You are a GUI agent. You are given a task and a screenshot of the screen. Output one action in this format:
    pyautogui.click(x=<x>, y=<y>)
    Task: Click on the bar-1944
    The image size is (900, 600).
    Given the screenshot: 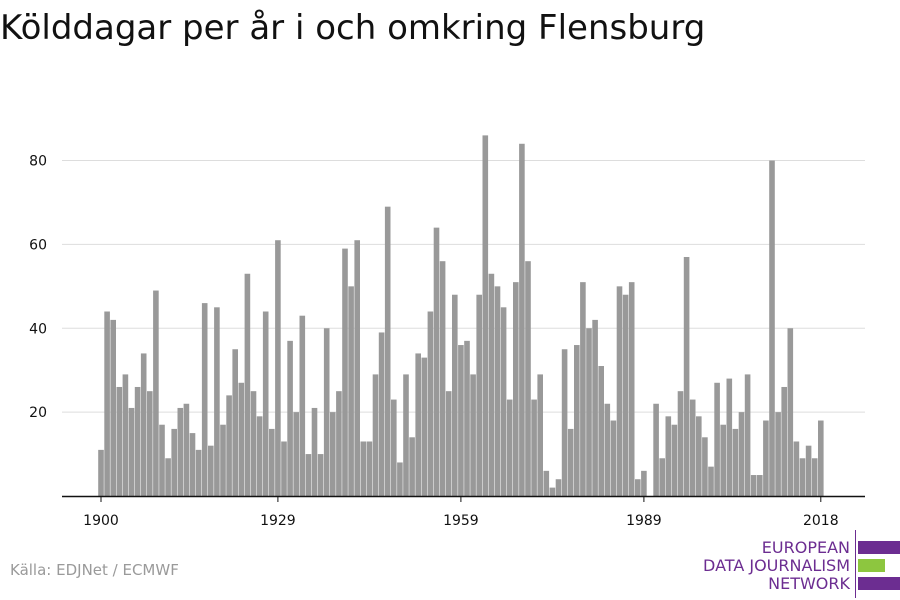 What is the action you would take?
    pyautogui.click(x=369, y=468)
    